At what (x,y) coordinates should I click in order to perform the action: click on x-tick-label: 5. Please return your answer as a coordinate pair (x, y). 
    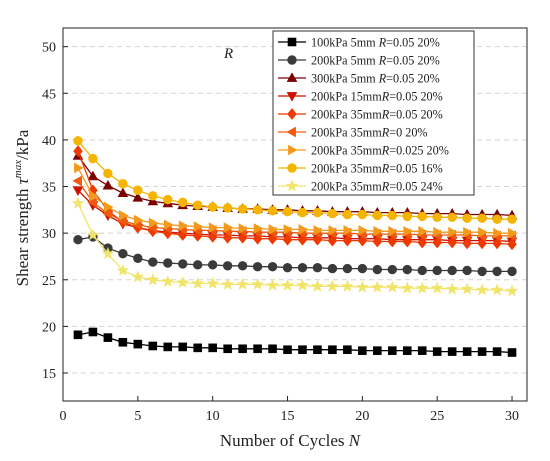
    Looking at the image, I should click on (137, 416).